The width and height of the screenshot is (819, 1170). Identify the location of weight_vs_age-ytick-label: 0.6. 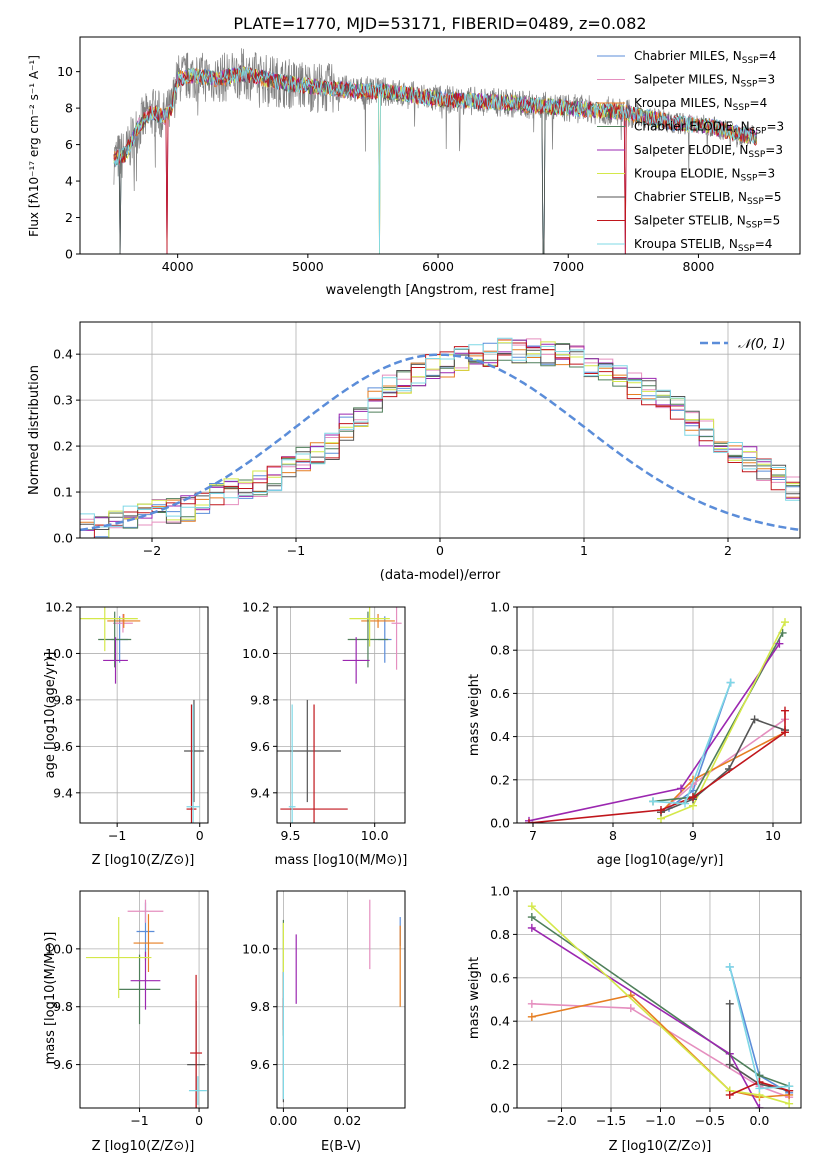
(500, 693).